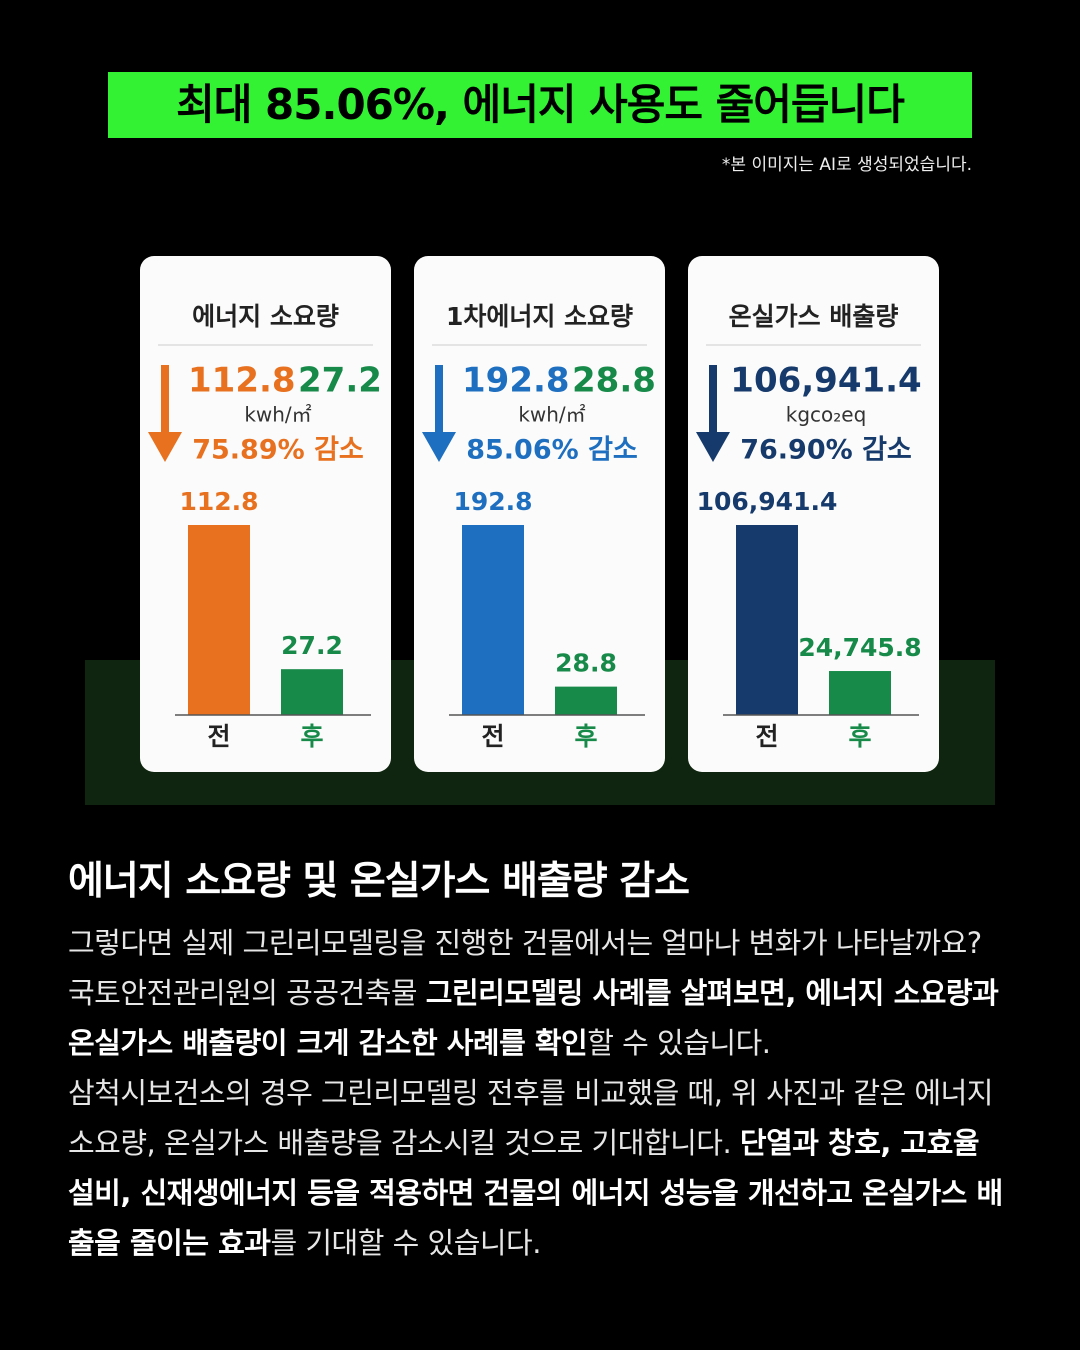  What do you see at coordinates (242, 381) in the screenshot?
I see `headline-value: 112.8` at bounding box center [242, 381].